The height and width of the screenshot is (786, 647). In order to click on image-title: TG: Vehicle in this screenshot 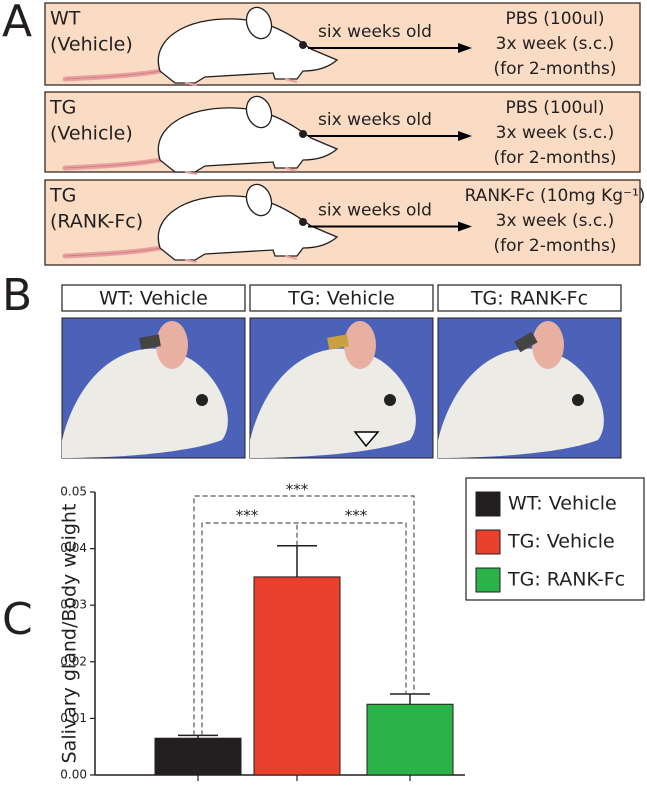, I will do `click(341, 299)`.